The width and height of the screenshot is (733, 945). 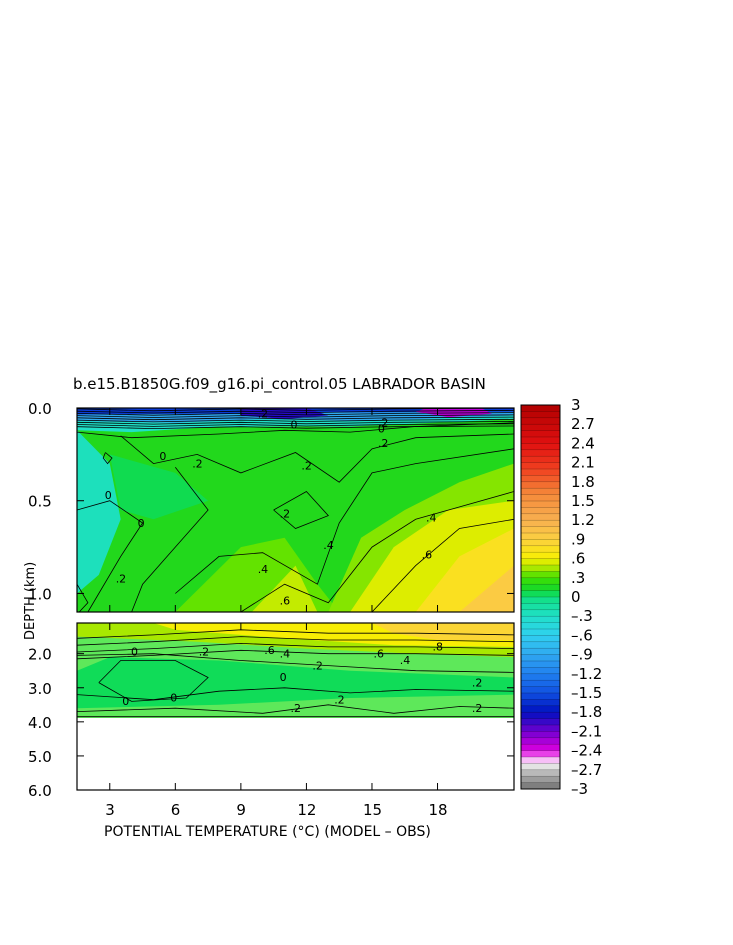 What do you see at coordinates (40, 689) in the screenshot?
I see `y-tick-label: 3.0` at bounding box center [40, 689].